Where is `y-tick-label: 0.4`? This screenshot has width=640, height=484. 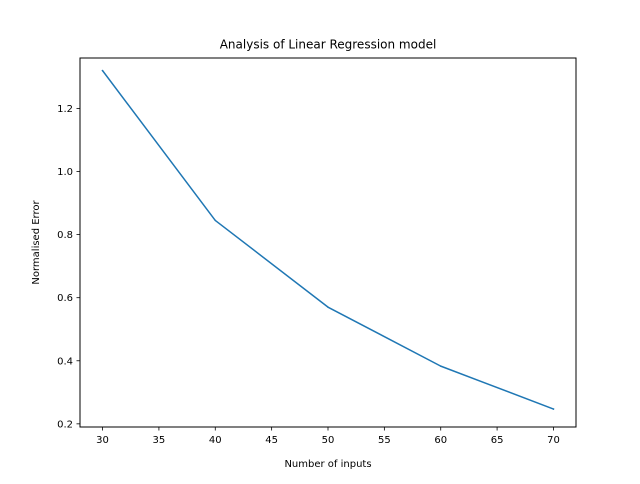
y-tick-label: 0.4 is located at coordinates (65, 361).